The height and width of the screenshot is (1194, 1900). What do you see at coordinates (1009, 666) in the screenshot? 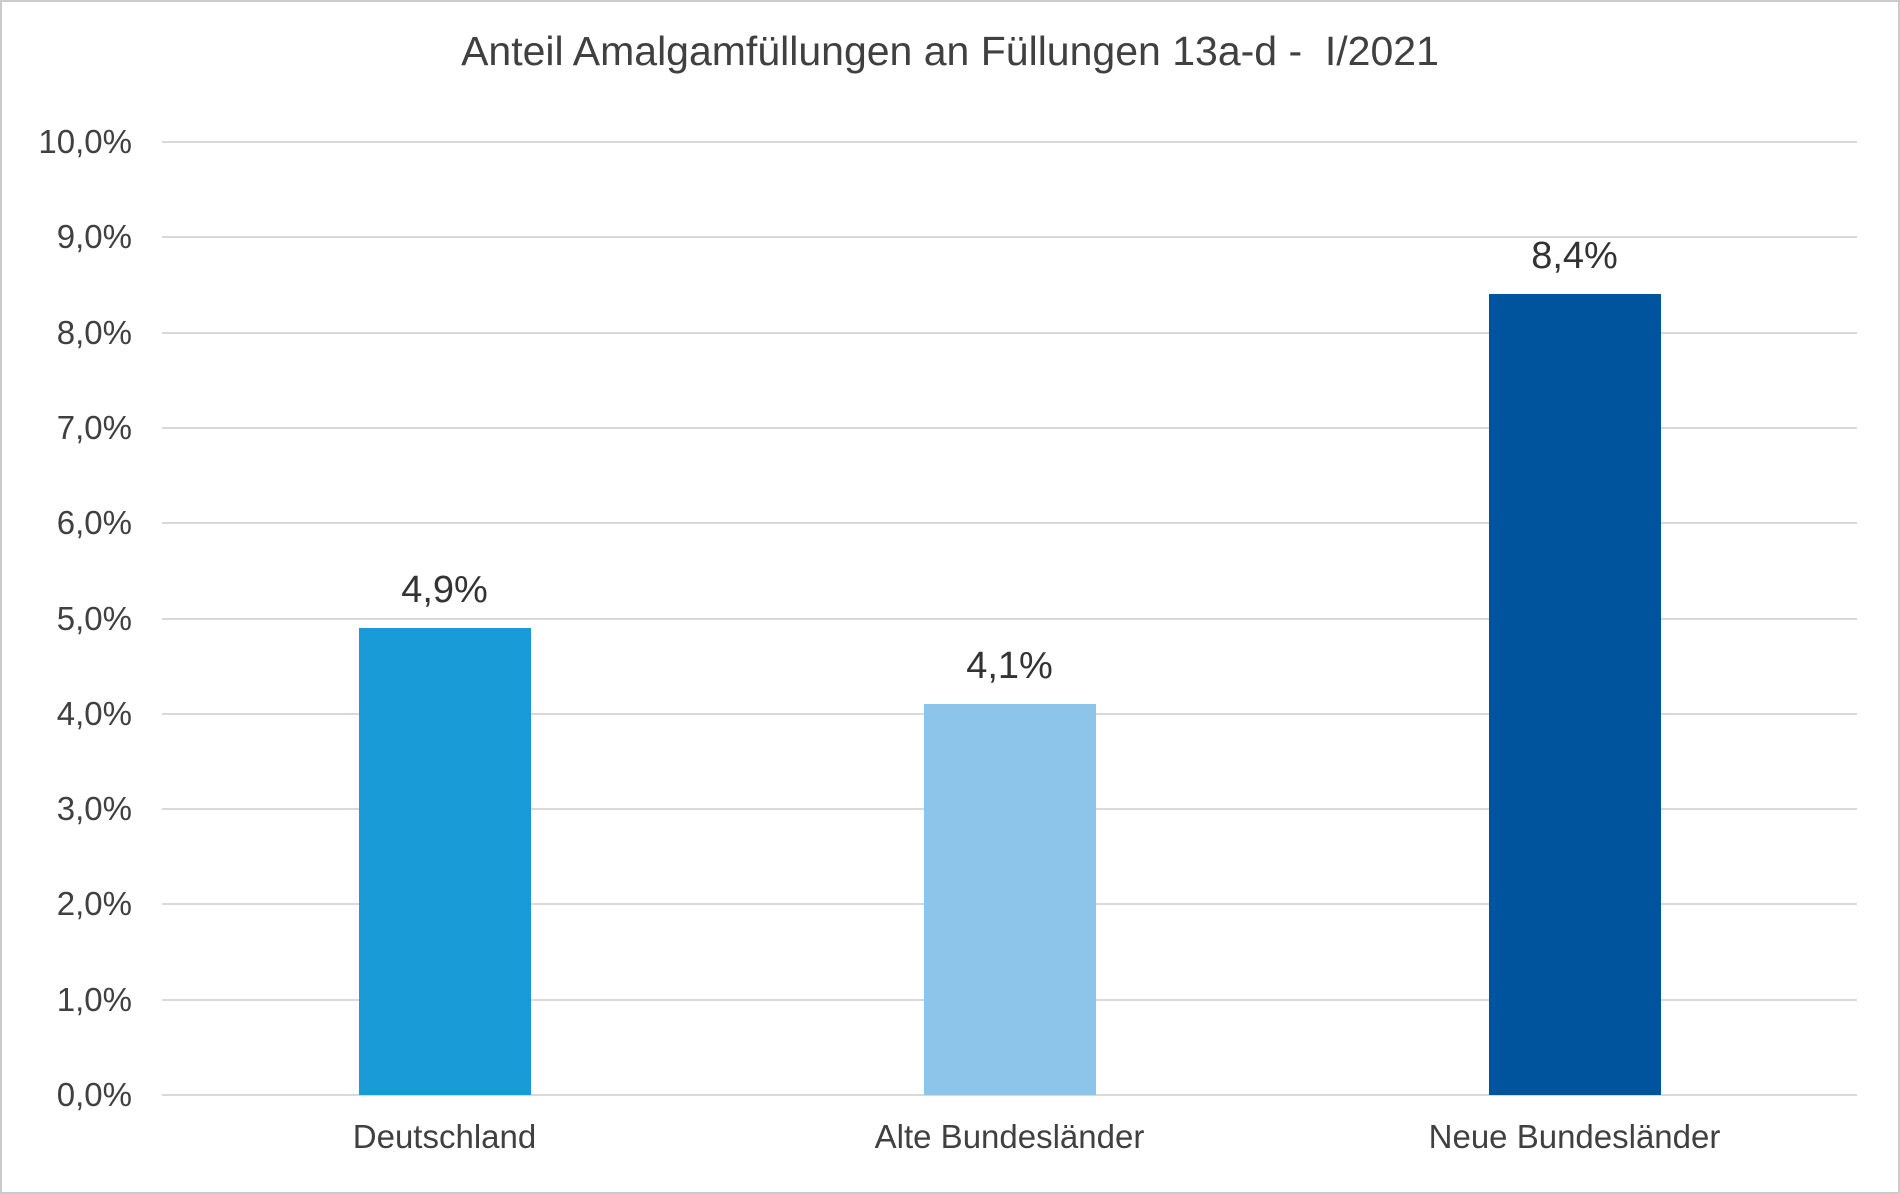
I see `bar-value-label: 4,1%` at bounding box center [1009, 666].